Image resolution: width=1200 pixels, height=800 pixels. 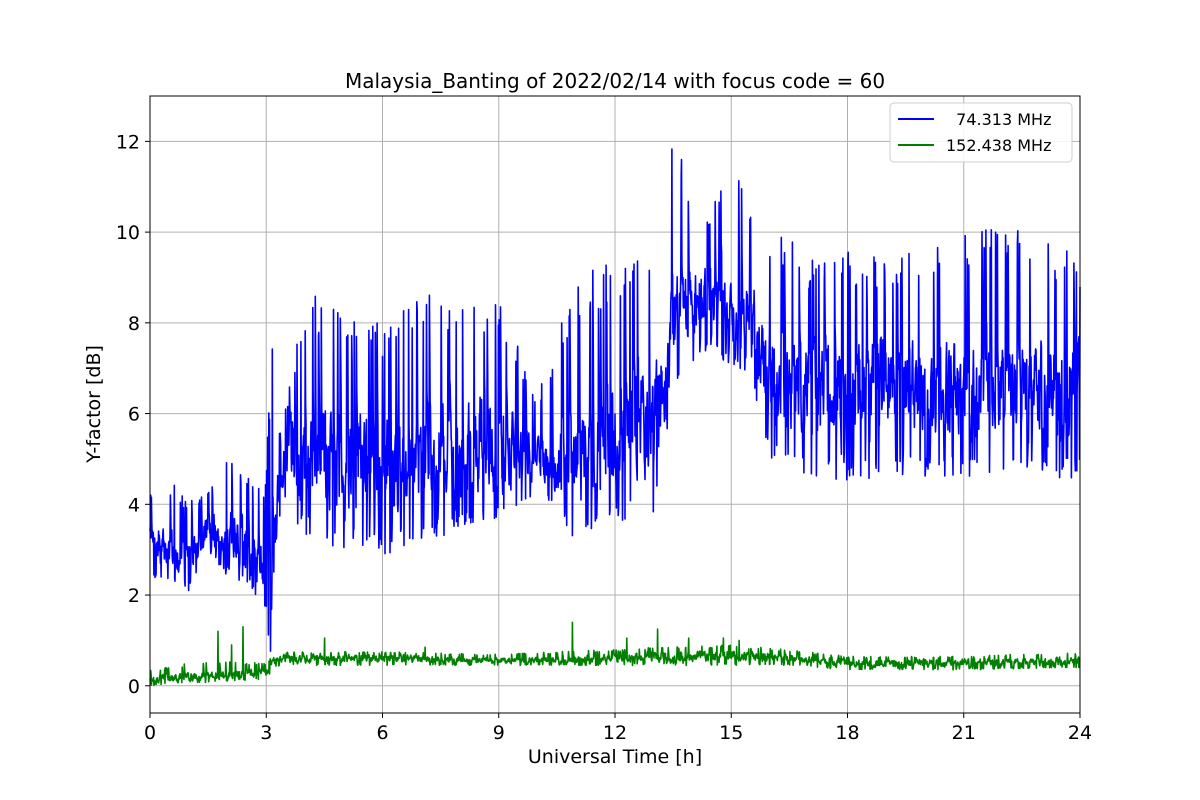 I want to click on legend: 74.313 MHz 152.438 MHz, so click(x=981, y=132).